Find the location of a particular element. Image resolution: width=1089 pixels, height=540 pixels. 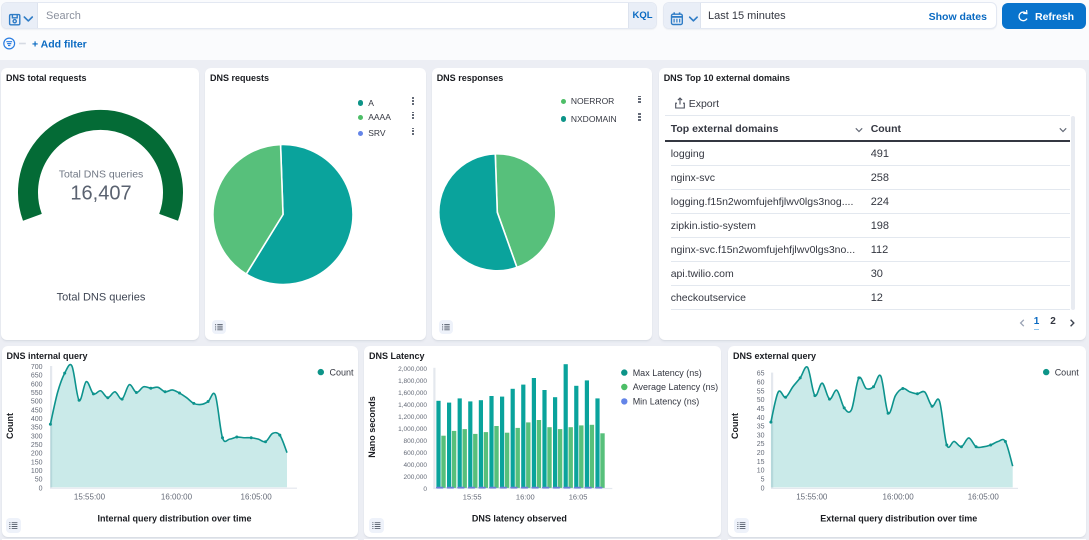

svg-text: 30 is located at coordinates (761, 435).